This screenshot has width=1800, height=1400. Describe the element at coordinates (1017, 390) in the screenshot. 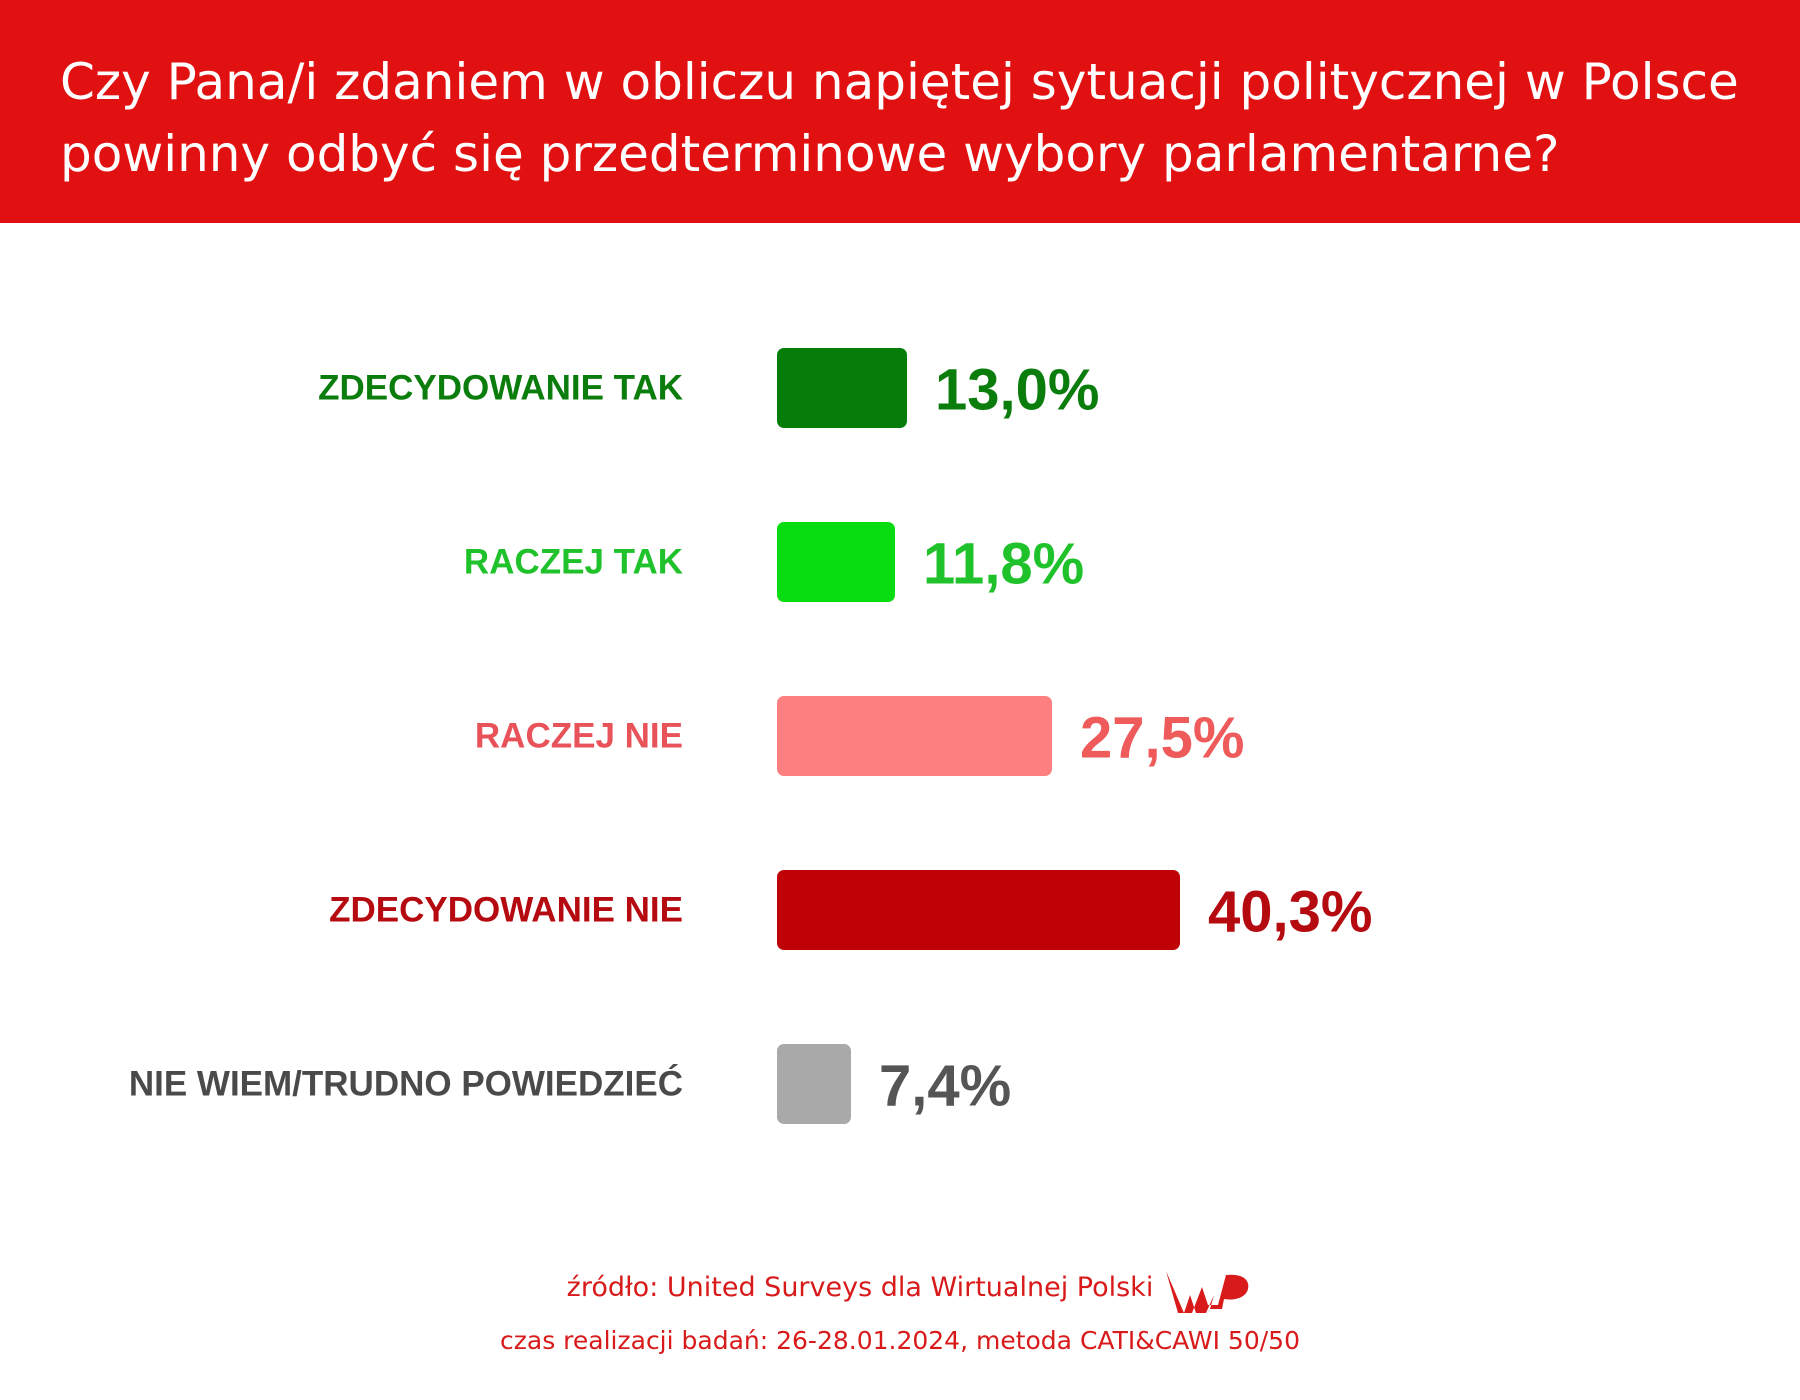

I see `value-label: 13,0%` at that location.